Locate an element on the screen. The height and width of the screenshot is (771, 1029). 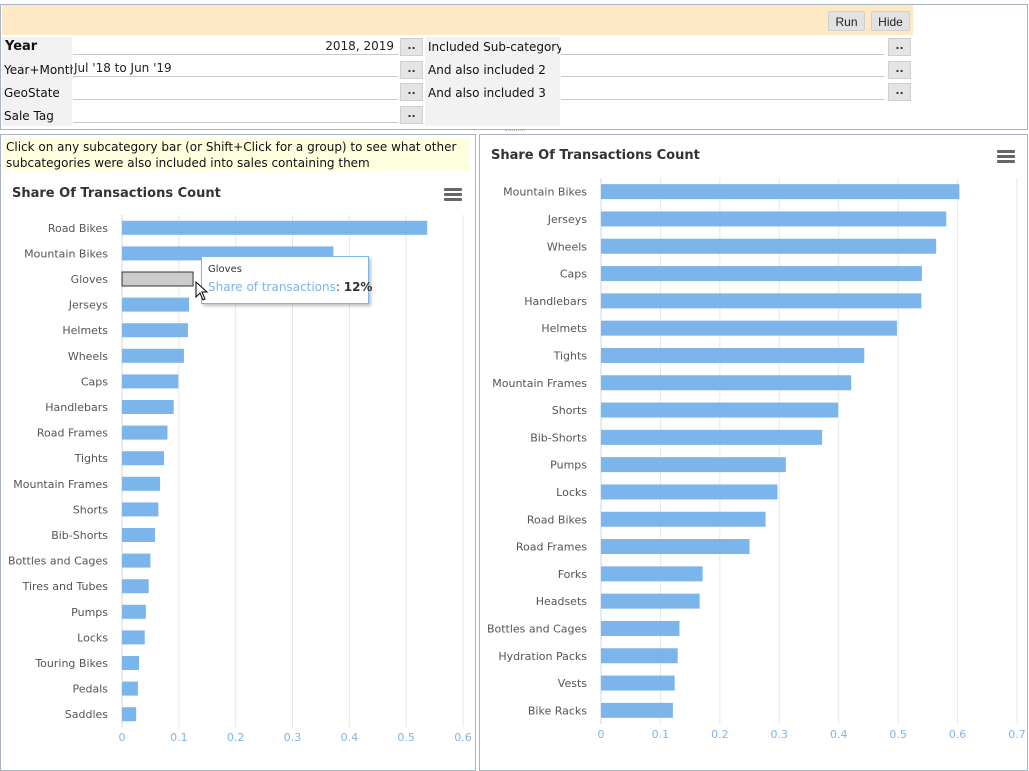
tooltip-series-label: Share of transactions is located at coordinates (272, 287).